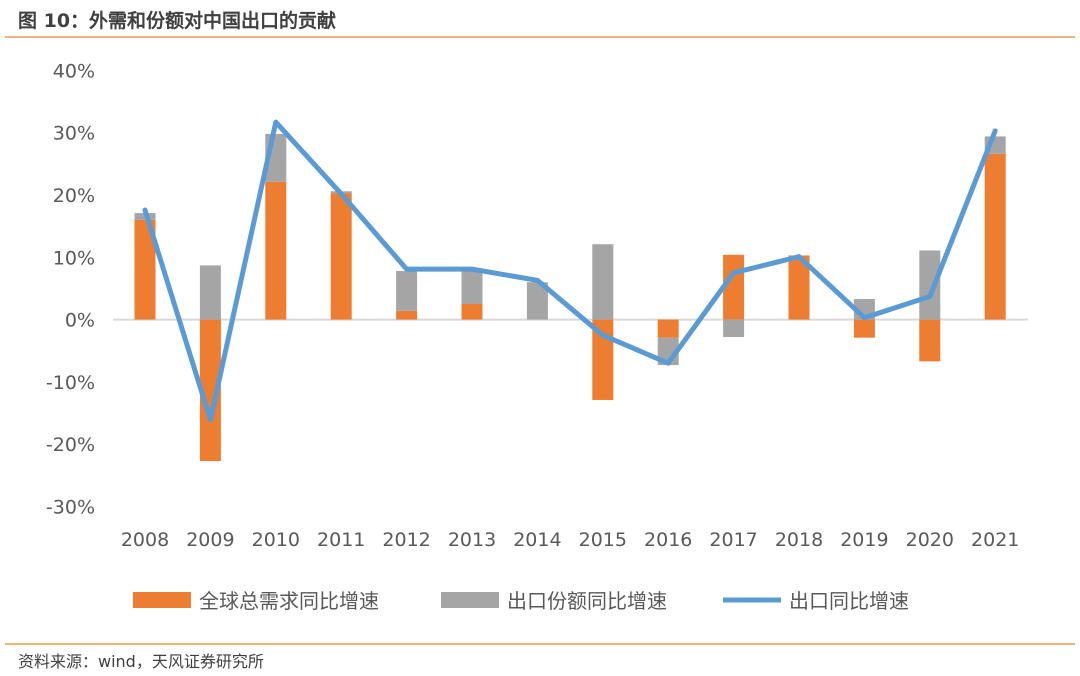 This screenshot has width=1080, height=676. What do you see at coordinates (864, 540) in the screenshot?
I see `x-tick-label: 2019` at bounding box center [864, 540].